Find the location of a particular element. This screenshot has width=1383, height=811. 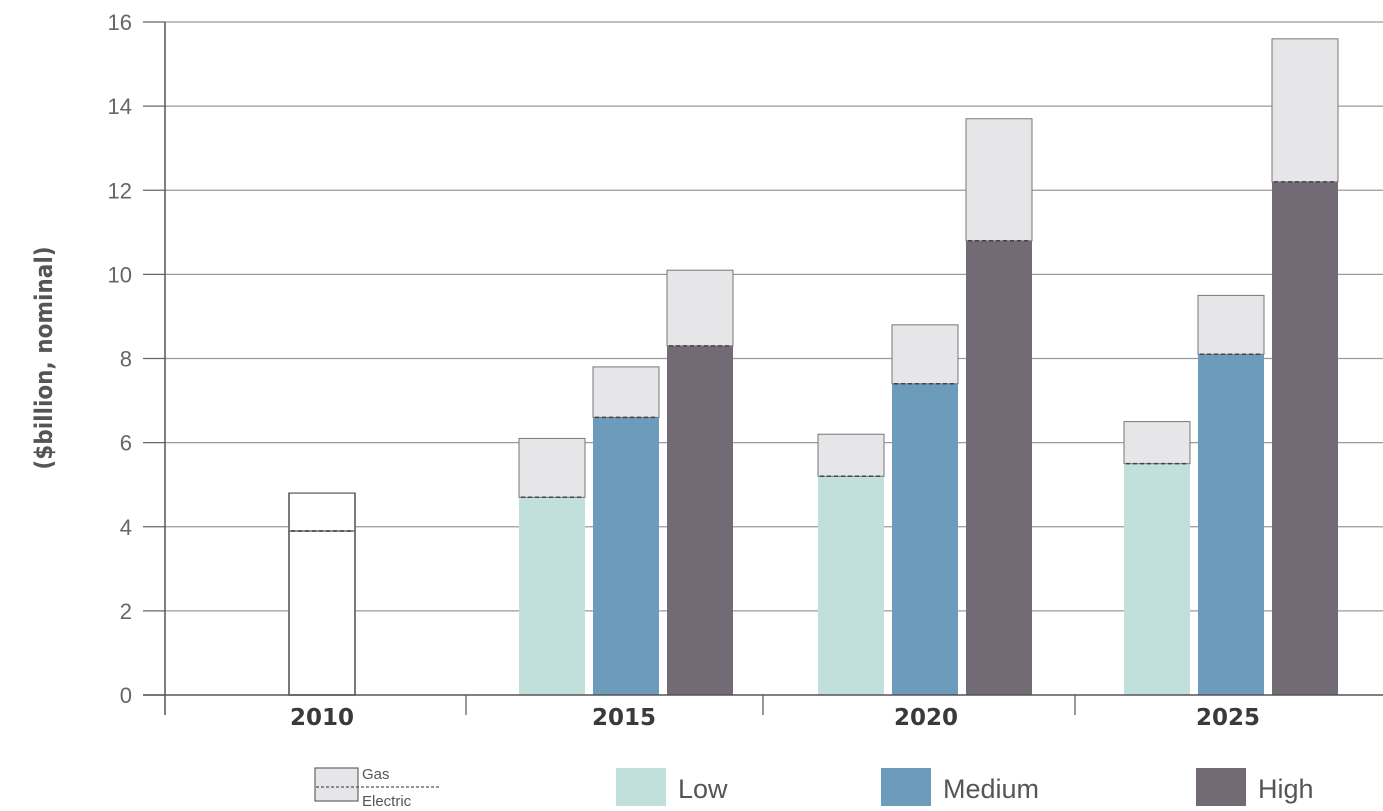

y-tick-label: 10 is located at coordinates (120, 274).